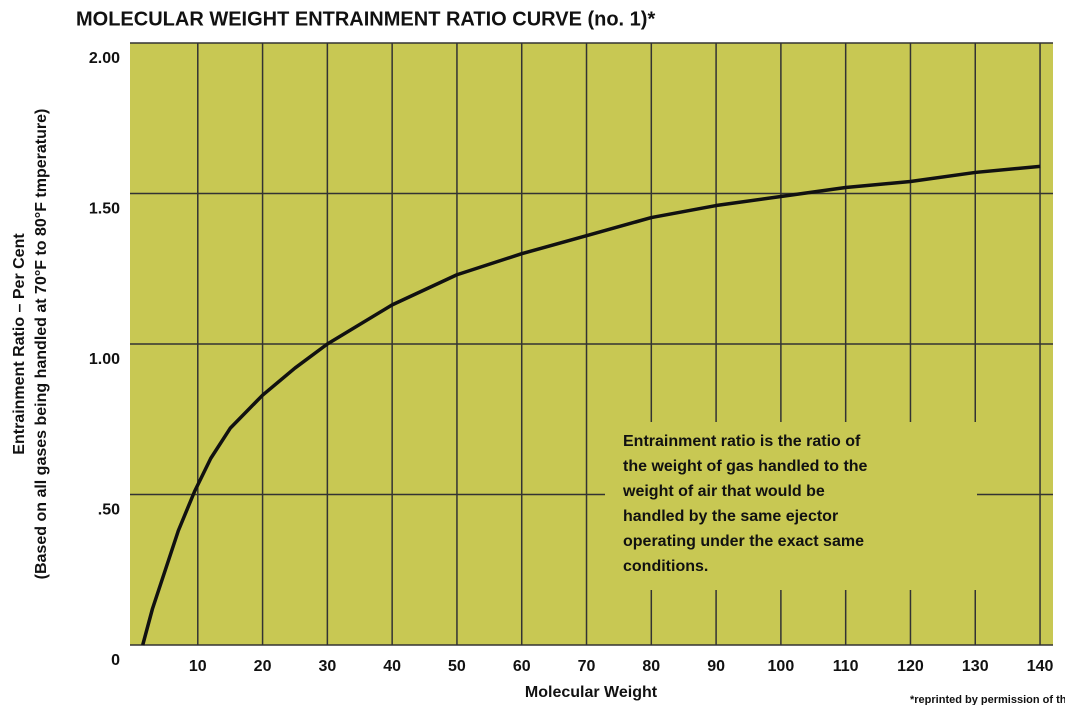  I want to click on x-tick-label: 20, so click(263, 666).